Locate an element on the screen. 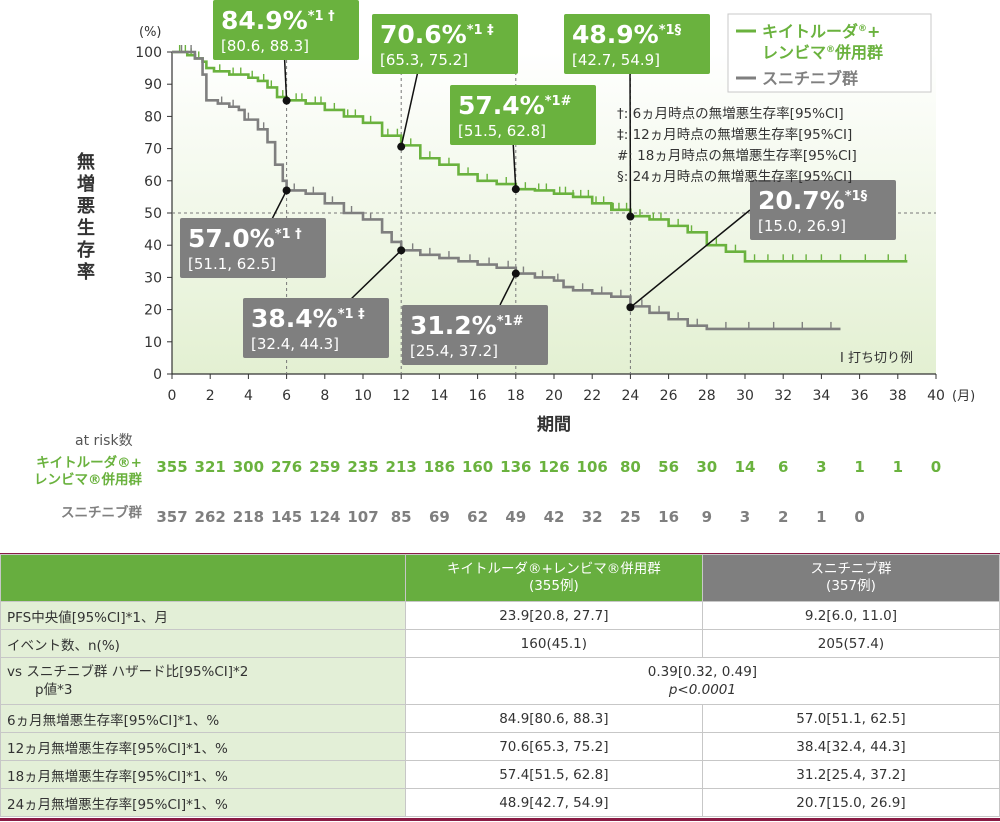 The image size is (1000, 822). header-combo: キイトルーダ®+レンビマ®併用群 (355例) is located at coordinates (553, 578).